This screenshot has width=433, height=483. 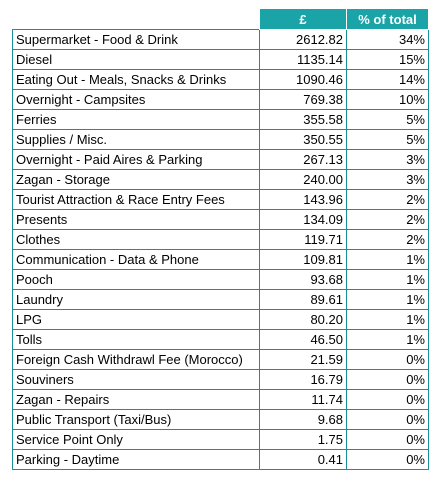 What do you see at coordinates (136, 319) in the screenshot?
I see `category-cell: LPG` at bounding box center [136, 319].